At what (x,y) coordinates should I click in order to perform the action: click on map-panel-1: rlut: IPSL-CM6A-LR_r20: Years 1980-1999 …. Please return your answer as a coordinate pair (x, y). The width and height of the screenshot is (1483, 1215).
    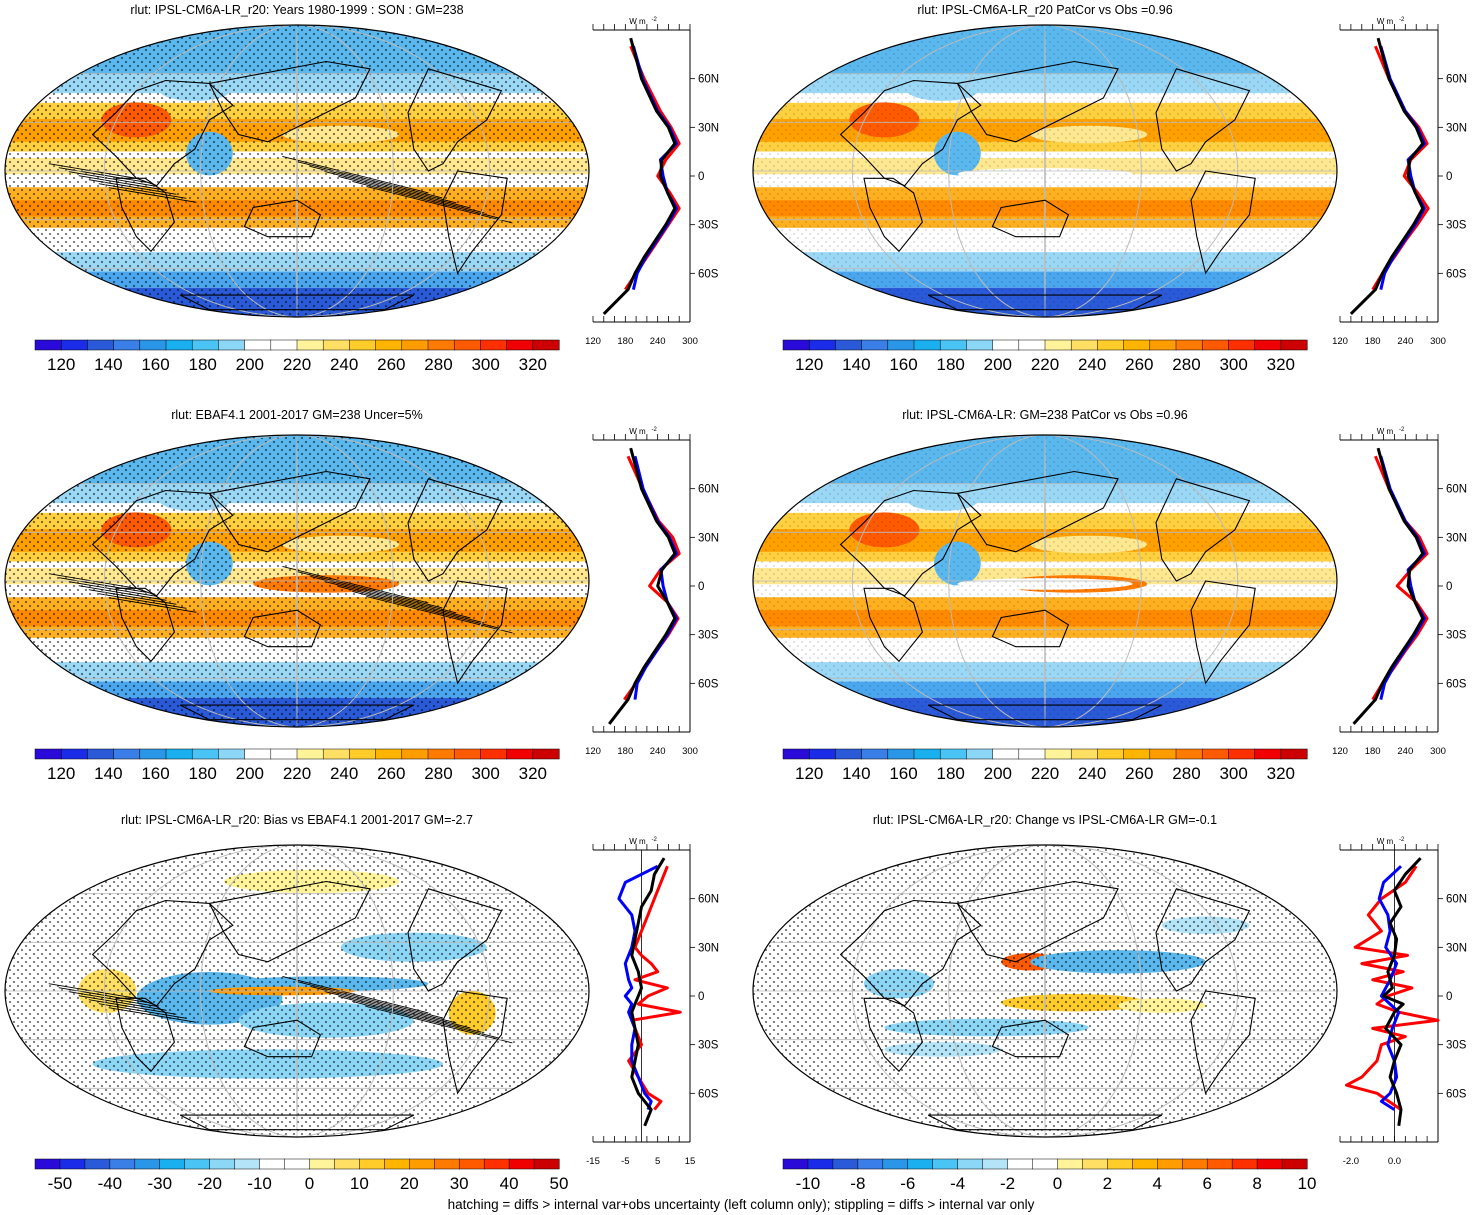
    Looking at the image, I should click on (361, 188).